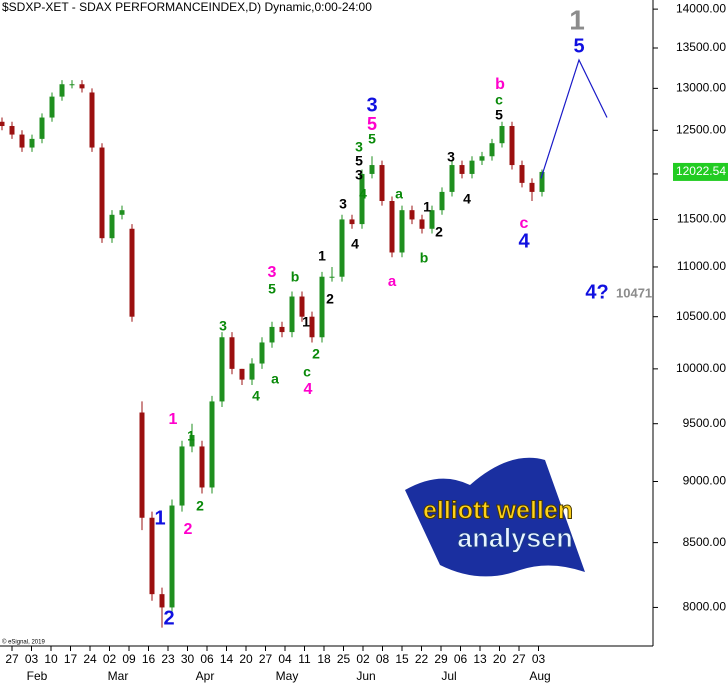 The width and height of the screenshot is (728, 685). I want to click on x-tick-label: 15, so click(402, 659).